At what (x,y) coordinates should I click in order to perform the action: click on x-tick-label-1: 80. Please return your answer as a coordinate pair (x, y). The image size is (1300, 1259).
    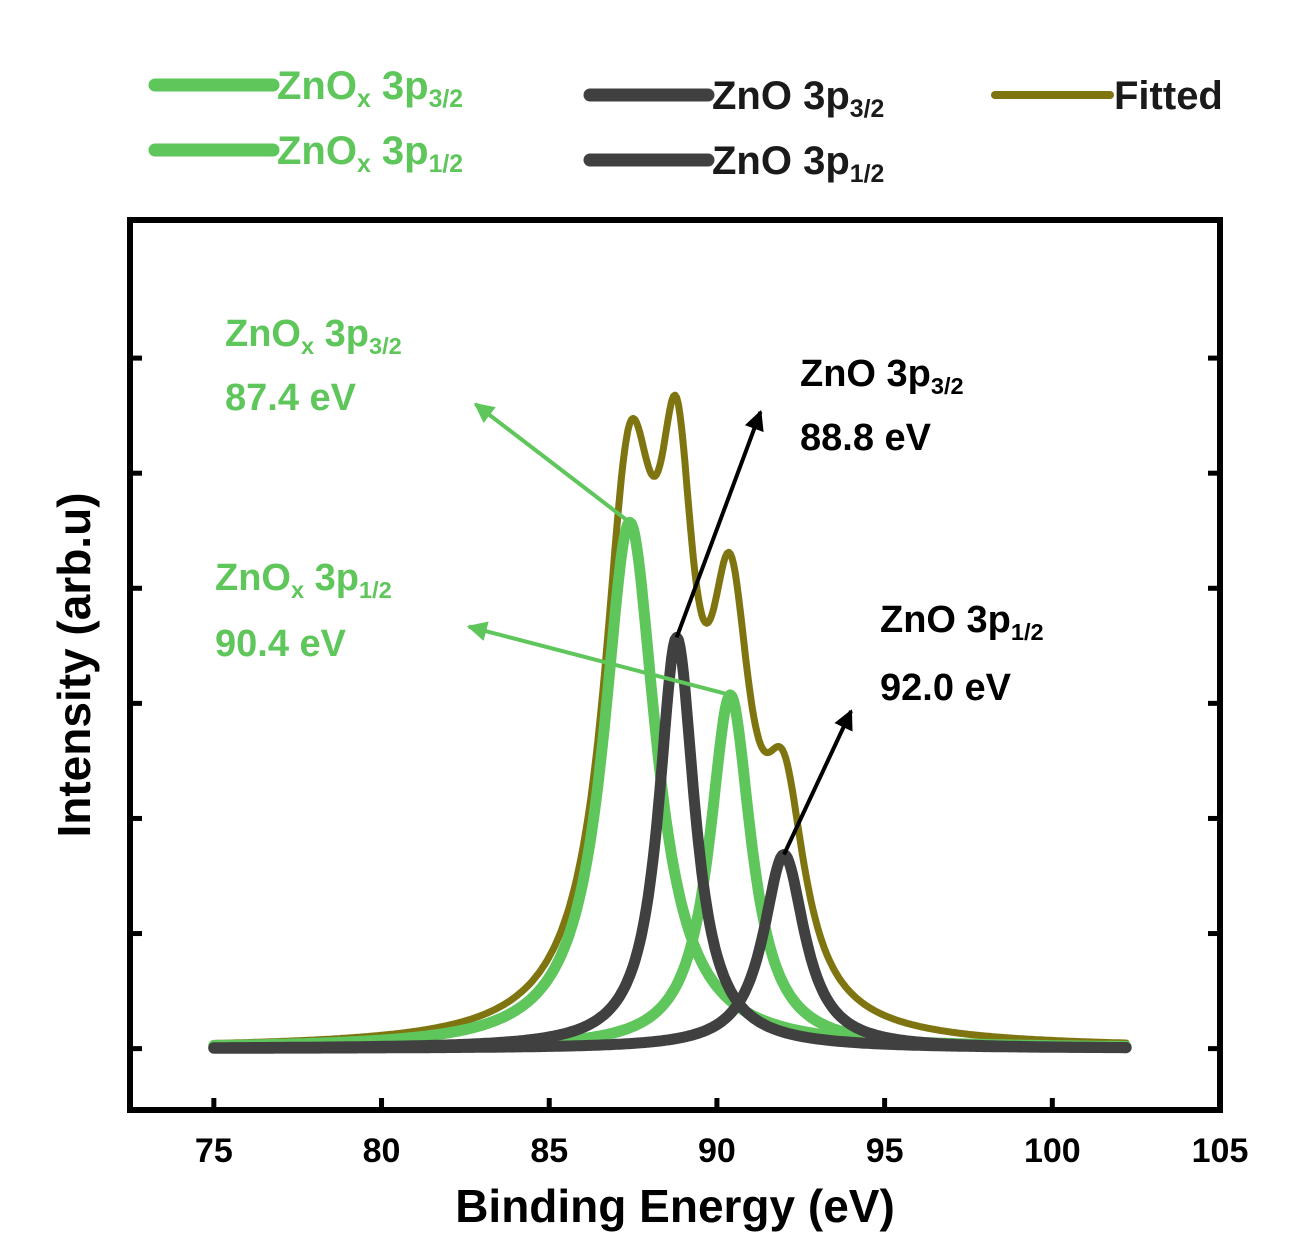
    Looking at the image, I should click on (382, 1151).